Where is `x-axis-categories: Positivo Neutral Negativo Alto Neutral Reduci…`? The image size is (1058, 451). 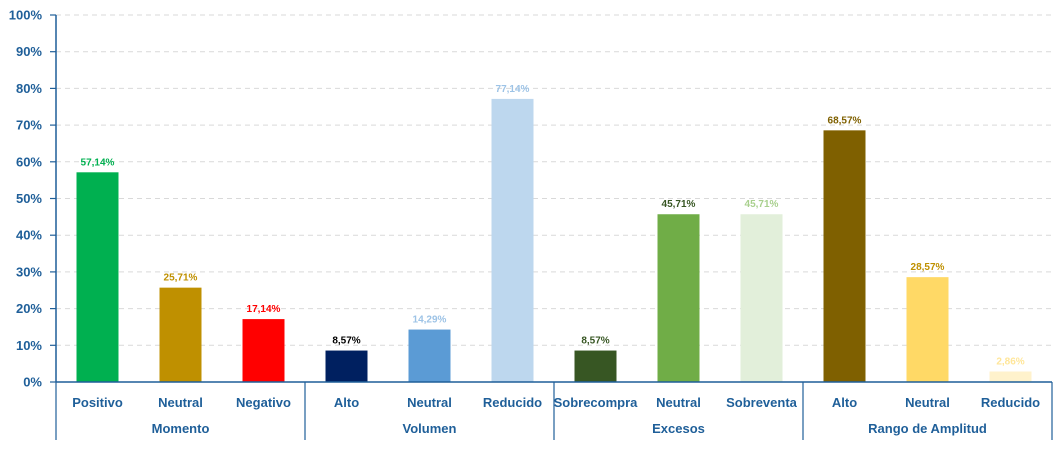
x-axis-categories: Positivo Neutral Negativo Alto Neutral Reduci… is located at coordinates (556, 402).